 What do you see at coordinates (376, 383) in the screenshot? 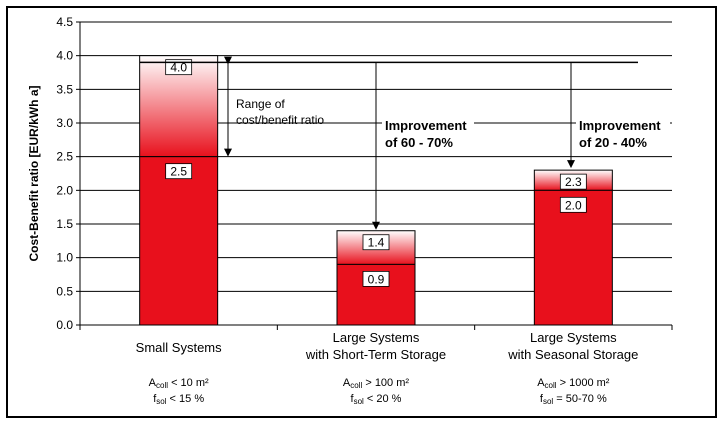
I see `collector-area-label: Acoll > 100 m²` at bounding box center [376, 383].